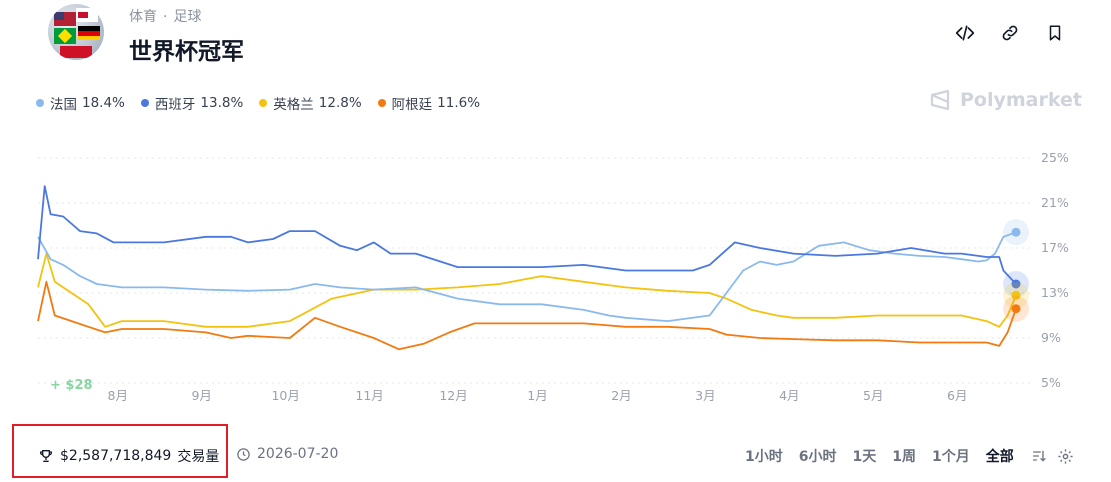  Describe the element at coordinates (285, 395) in the screenshot. I see `x-tick-label: 10月` at that location.